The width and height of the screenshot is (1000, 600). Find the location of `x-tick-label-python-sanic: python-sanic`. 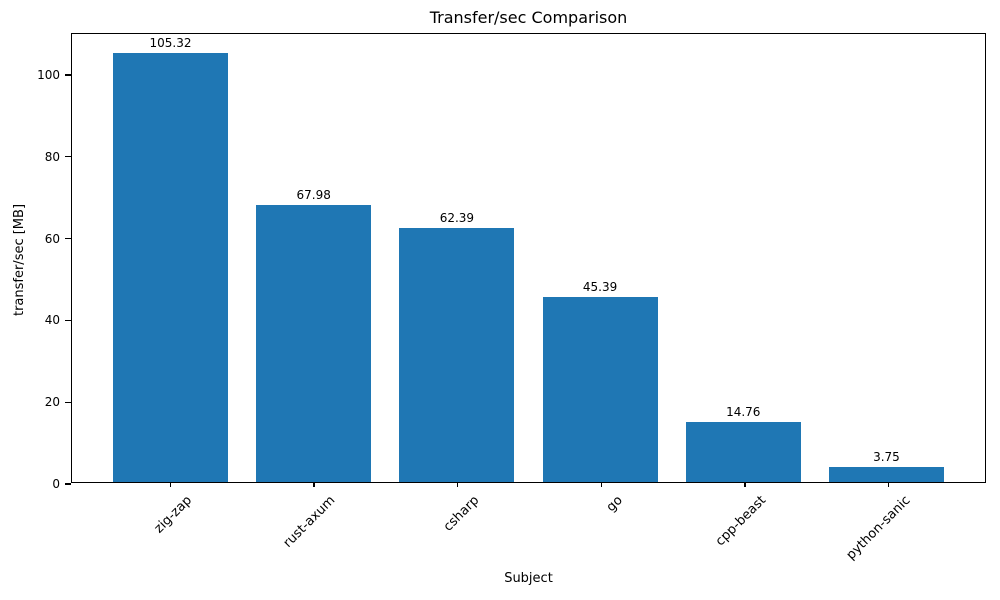

x-tick-label-python-sanic: python-sanic is located at coordinates (878, 528).